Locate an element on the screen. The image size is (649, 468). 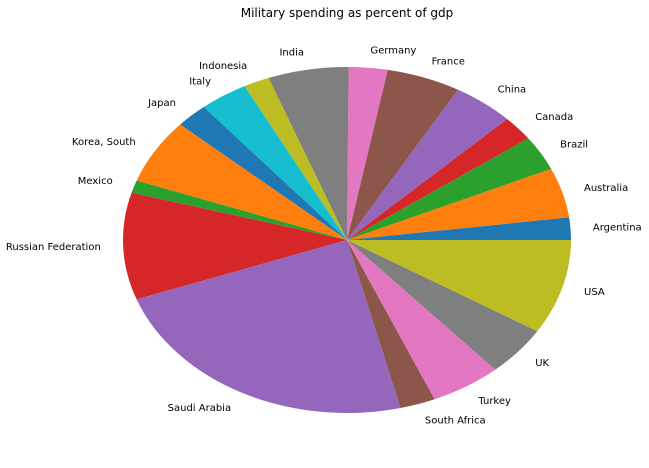
slice-brazil is located at coordinates (449, 189).